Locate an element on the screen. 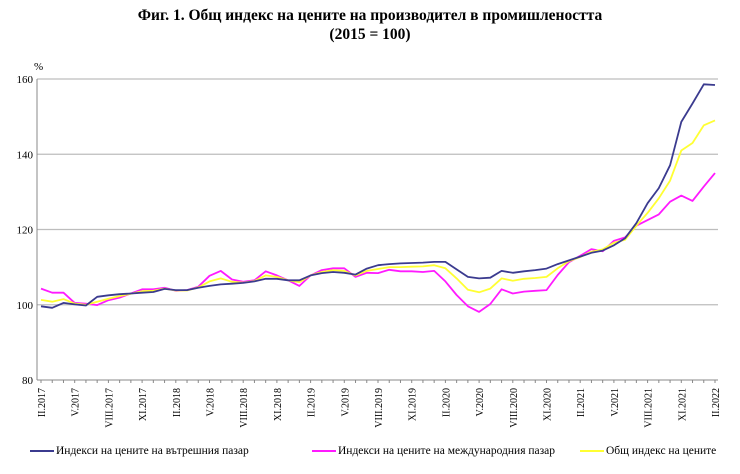 The image size is (740, 474). x-tick-label: II.2019 is located at coordinates (312, 402).